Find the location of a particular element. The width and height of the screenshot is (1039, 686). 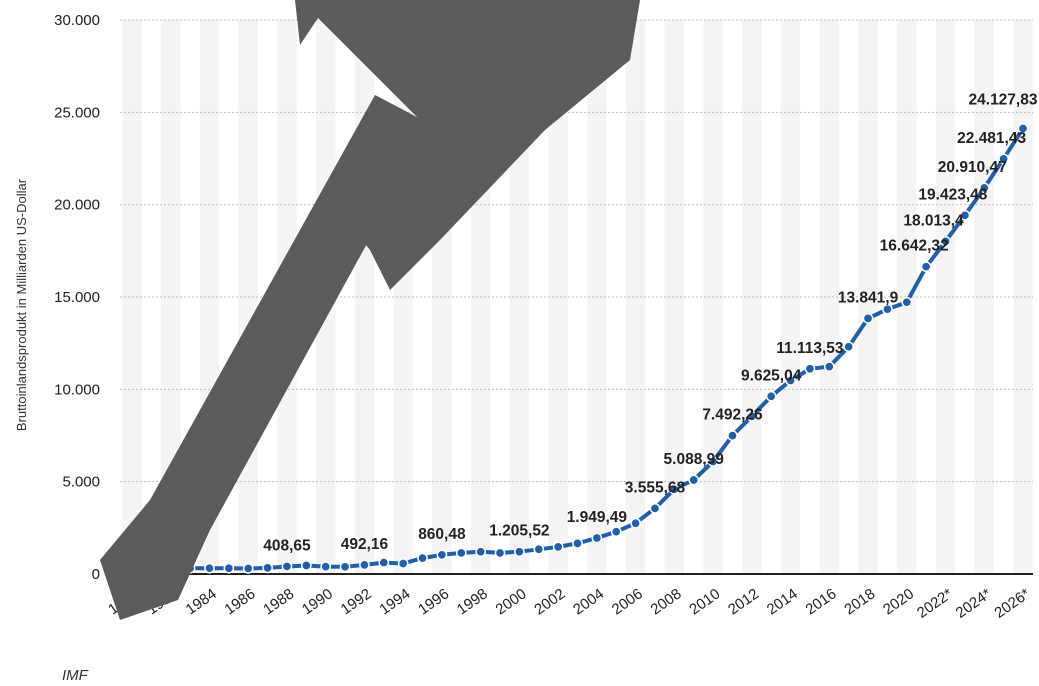

x-tick-label: 2020 is located at coordinates (898, 601).